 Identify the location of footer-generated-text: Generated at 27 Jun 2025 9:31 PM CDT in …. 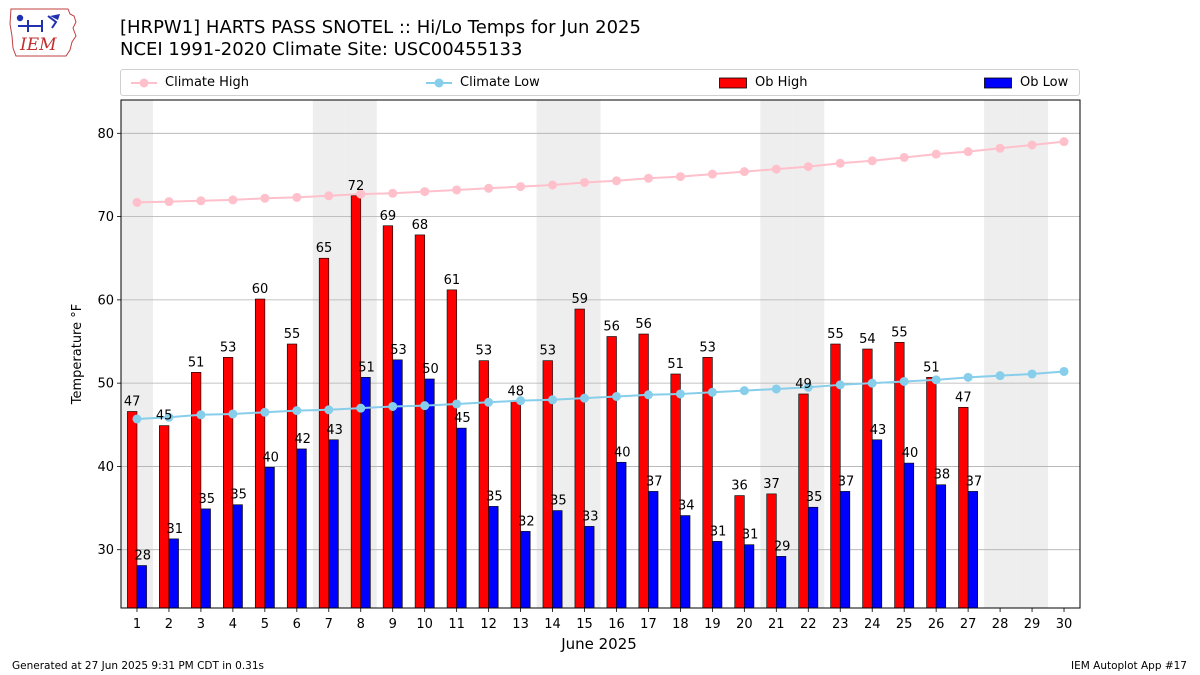
(138, 666).